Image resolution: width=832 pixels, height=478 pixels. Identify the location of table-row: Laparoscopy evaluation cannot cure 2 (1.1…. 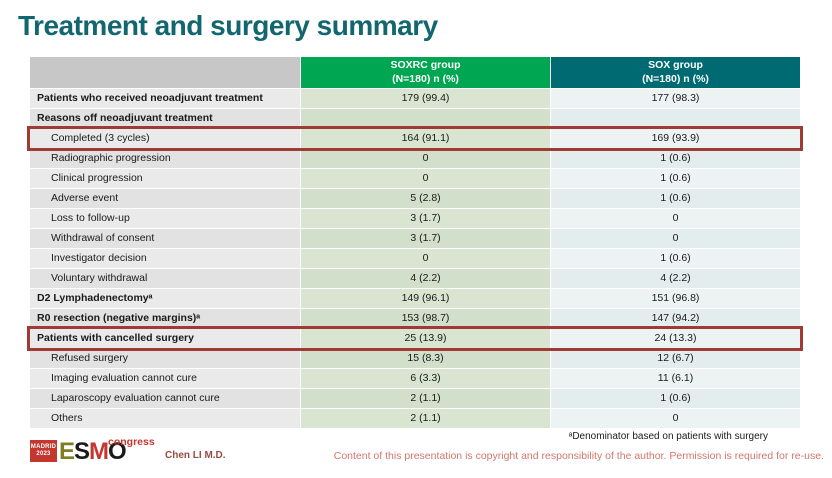
(415, 398).